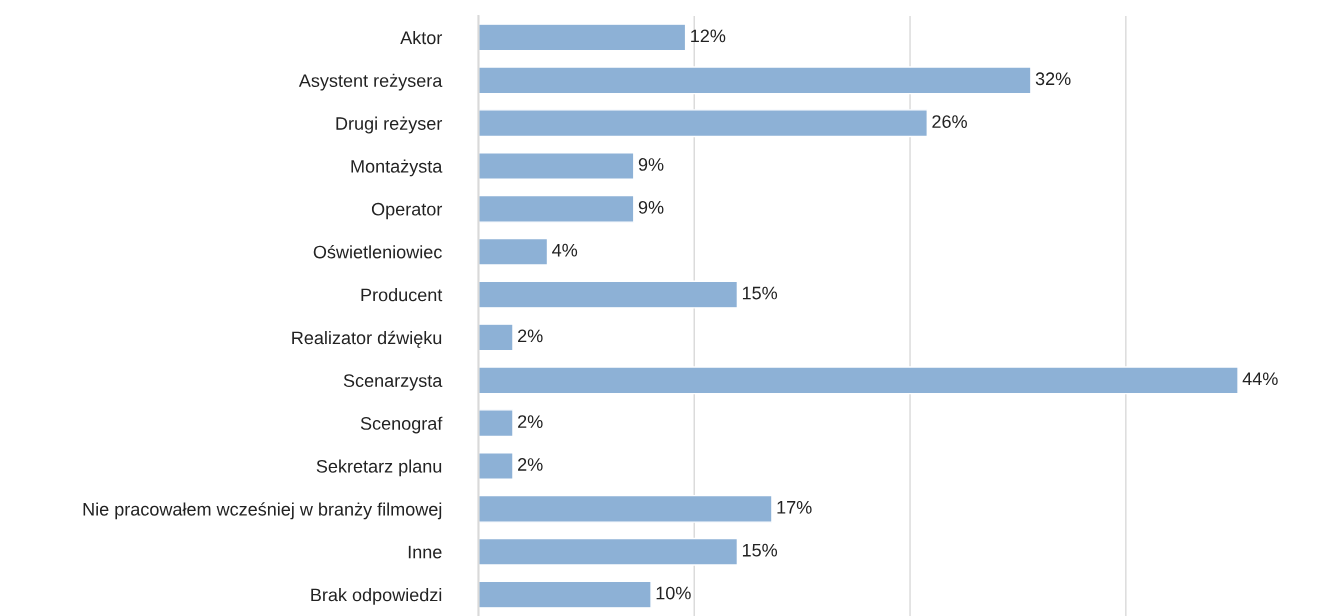 This screenshot has height=616, width=1329. What do you see at coordinates (949, 121) in the screenshot?
I see `data-label: 26%` at bounding box center [949, 121].